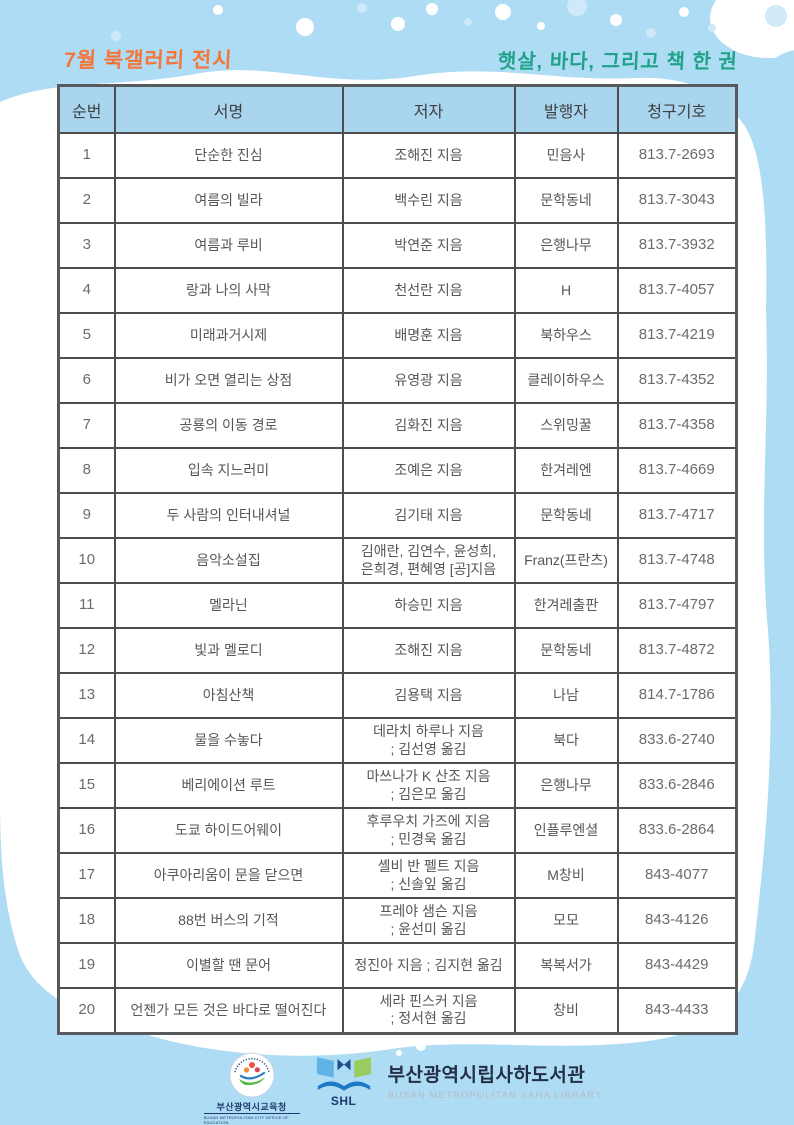 This screenshot has width=794, height=1125. Describe the element at coordinates (428, 560) in the screenshot. I see `cell-author: 김애란, 김연수, 윤성희, 은희경, 편혜영 [공]지음` at that location.